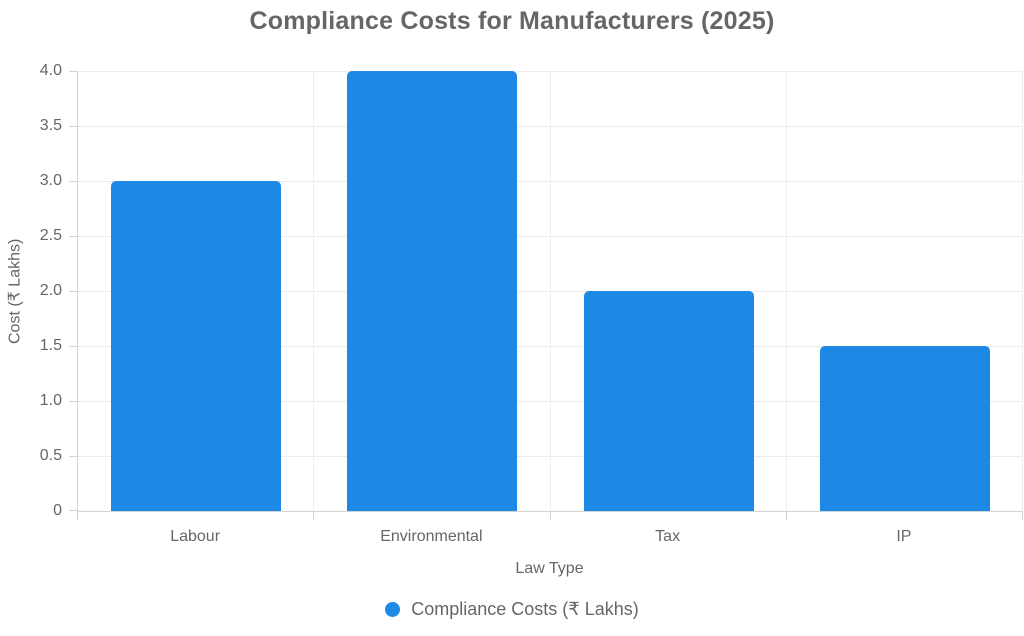  I want to click on y-axis-tick-labels: 0 0.5 1.0 1.5 2.0 2.5 3.0 3.5 4.0, so click(31, 291).